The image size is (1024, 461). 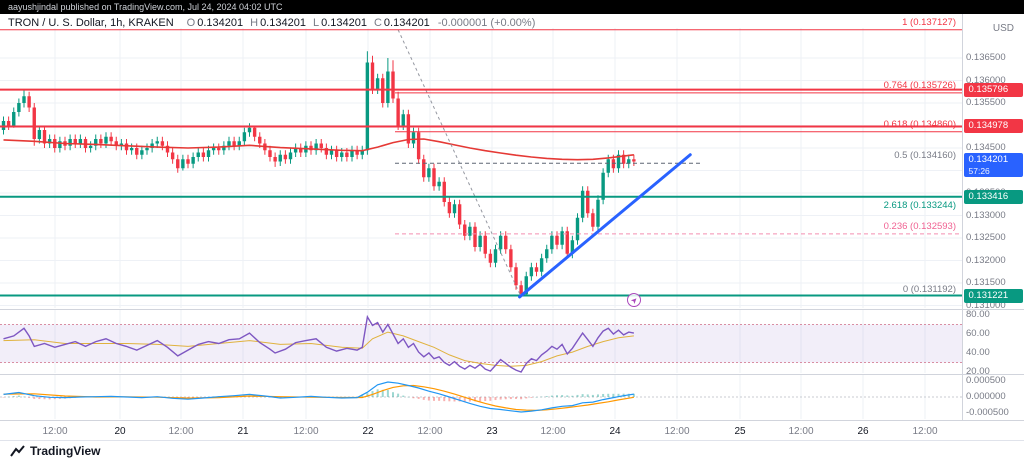 What do you see at coordinates (319, 149) in the screenshot?
I see `moving-average-line` at bounding box center [319, 149].